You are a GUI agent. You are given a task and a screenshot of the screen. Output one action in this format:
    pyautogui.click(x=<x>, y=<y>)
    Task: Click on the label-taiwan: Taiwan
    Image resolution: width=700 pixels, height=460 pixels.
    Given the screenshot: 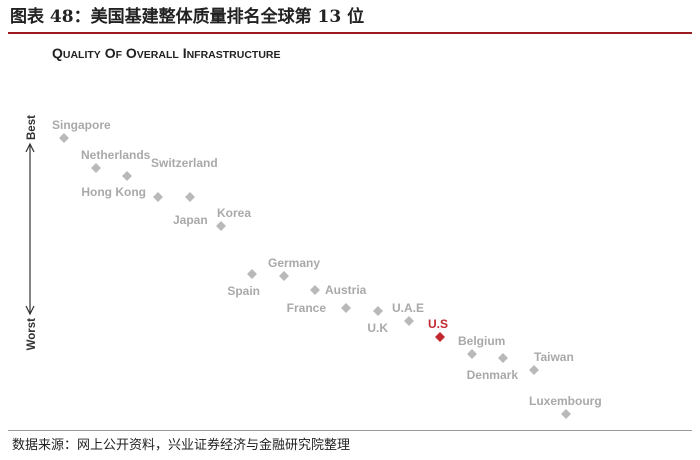 What is the action you would take?
    pyautogui.click(x=554, y=357)
    